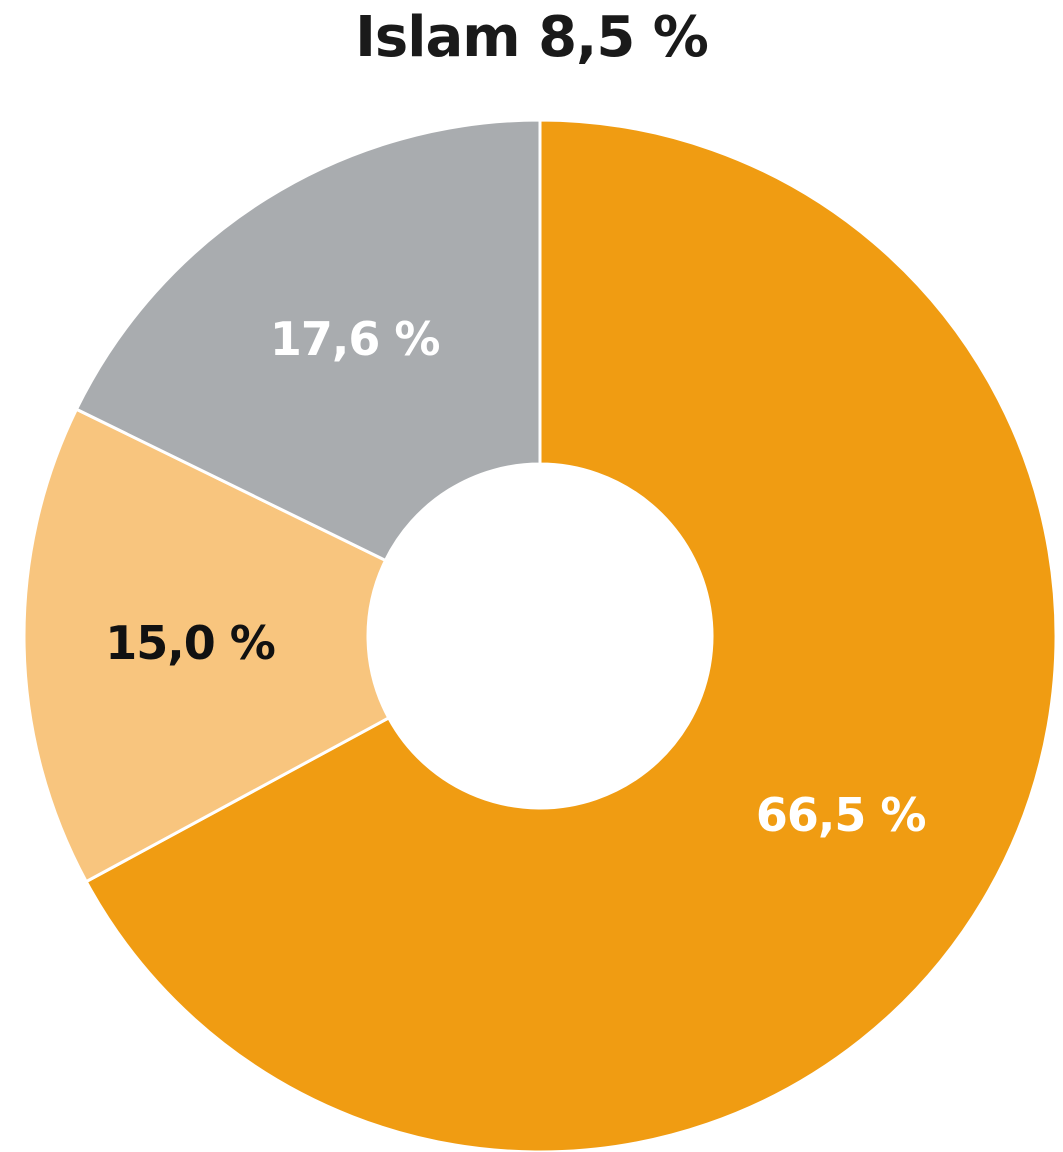 This screenshot has width=1063, height=1152. What do you see at coordinates (355, 339) in the screenshot?
I see `slice-label-2: 17,6 %` at bounding box center [355, 339].